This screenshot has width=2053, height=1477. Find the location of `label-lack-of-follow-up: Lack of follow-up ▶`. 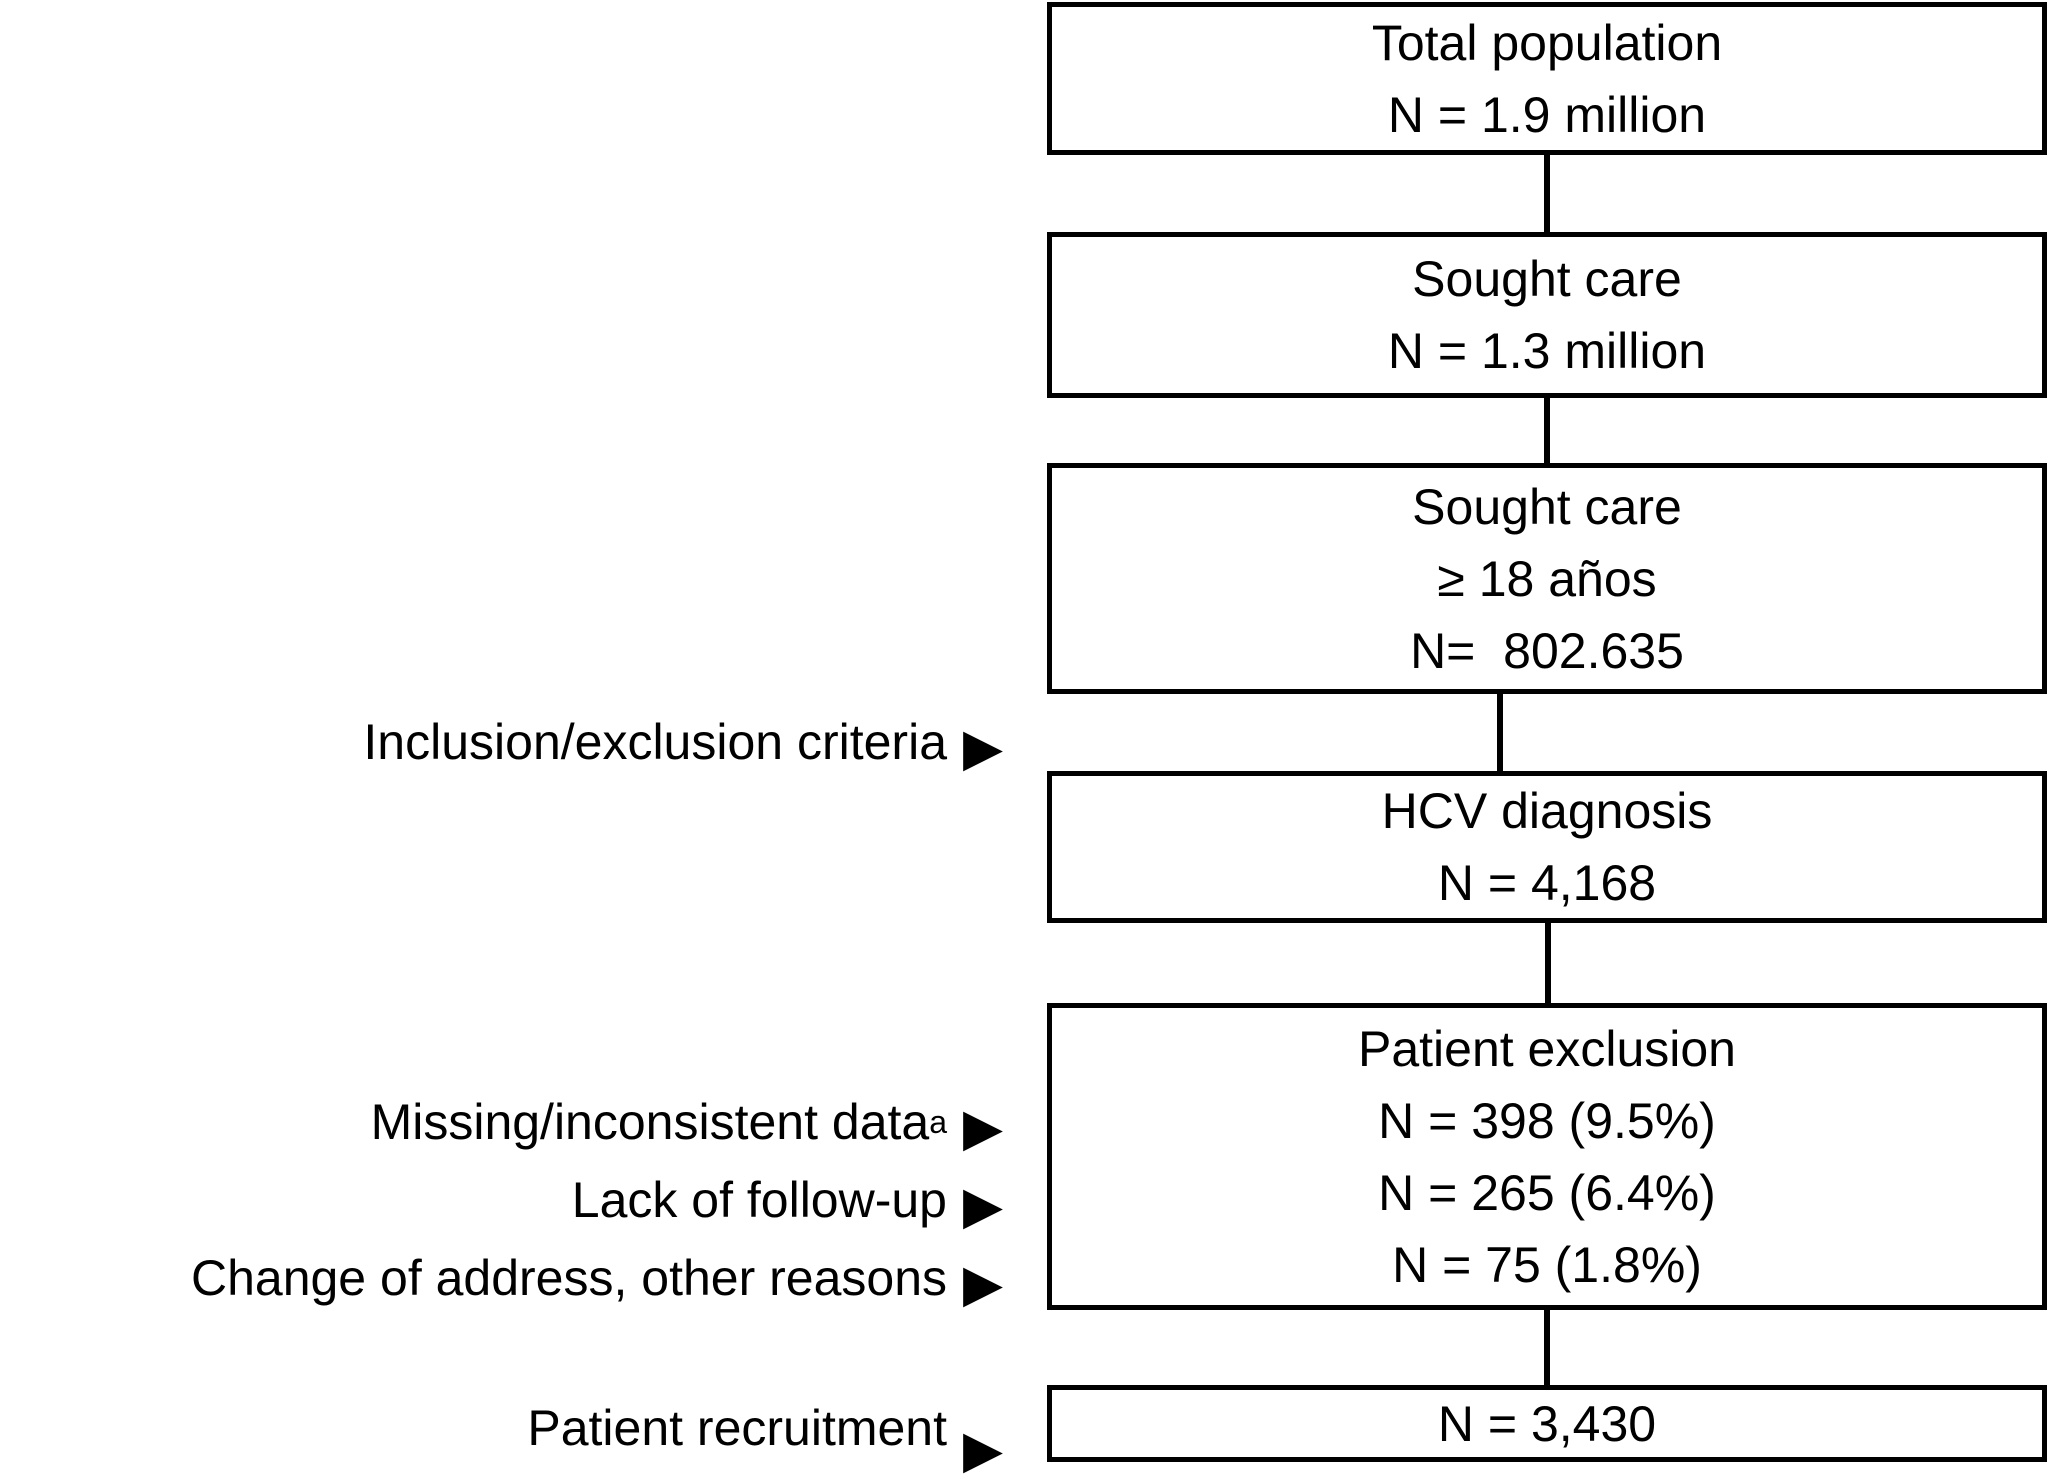

label-lack-of-follow-up: Lack of follow-up ▶ is located at coordinates (787, 1201).